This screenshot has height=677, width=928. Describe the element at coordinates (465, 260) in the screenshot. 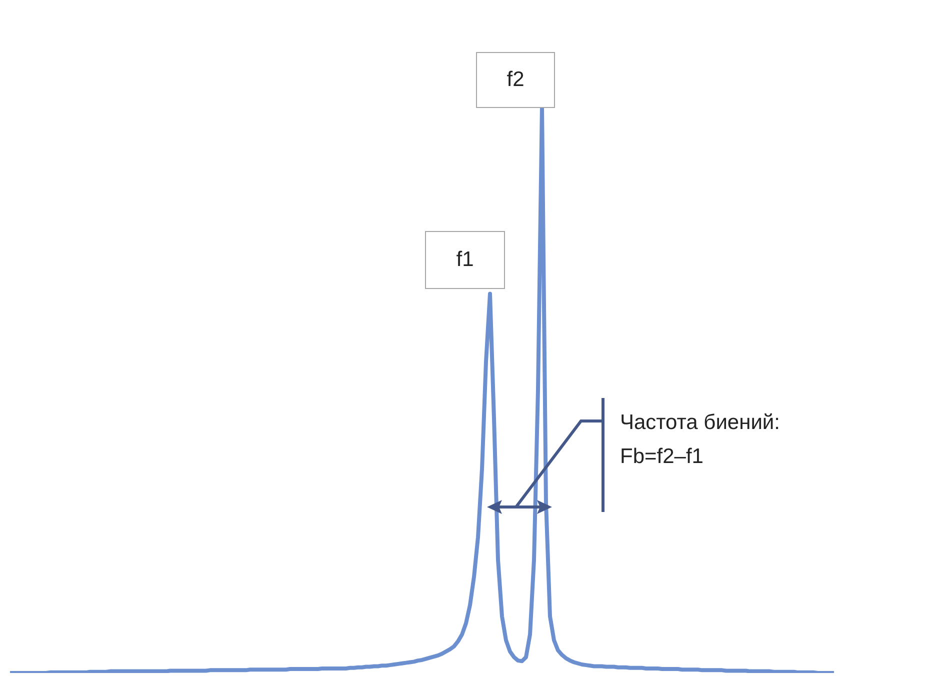

I see `annotation: f1` at that location.